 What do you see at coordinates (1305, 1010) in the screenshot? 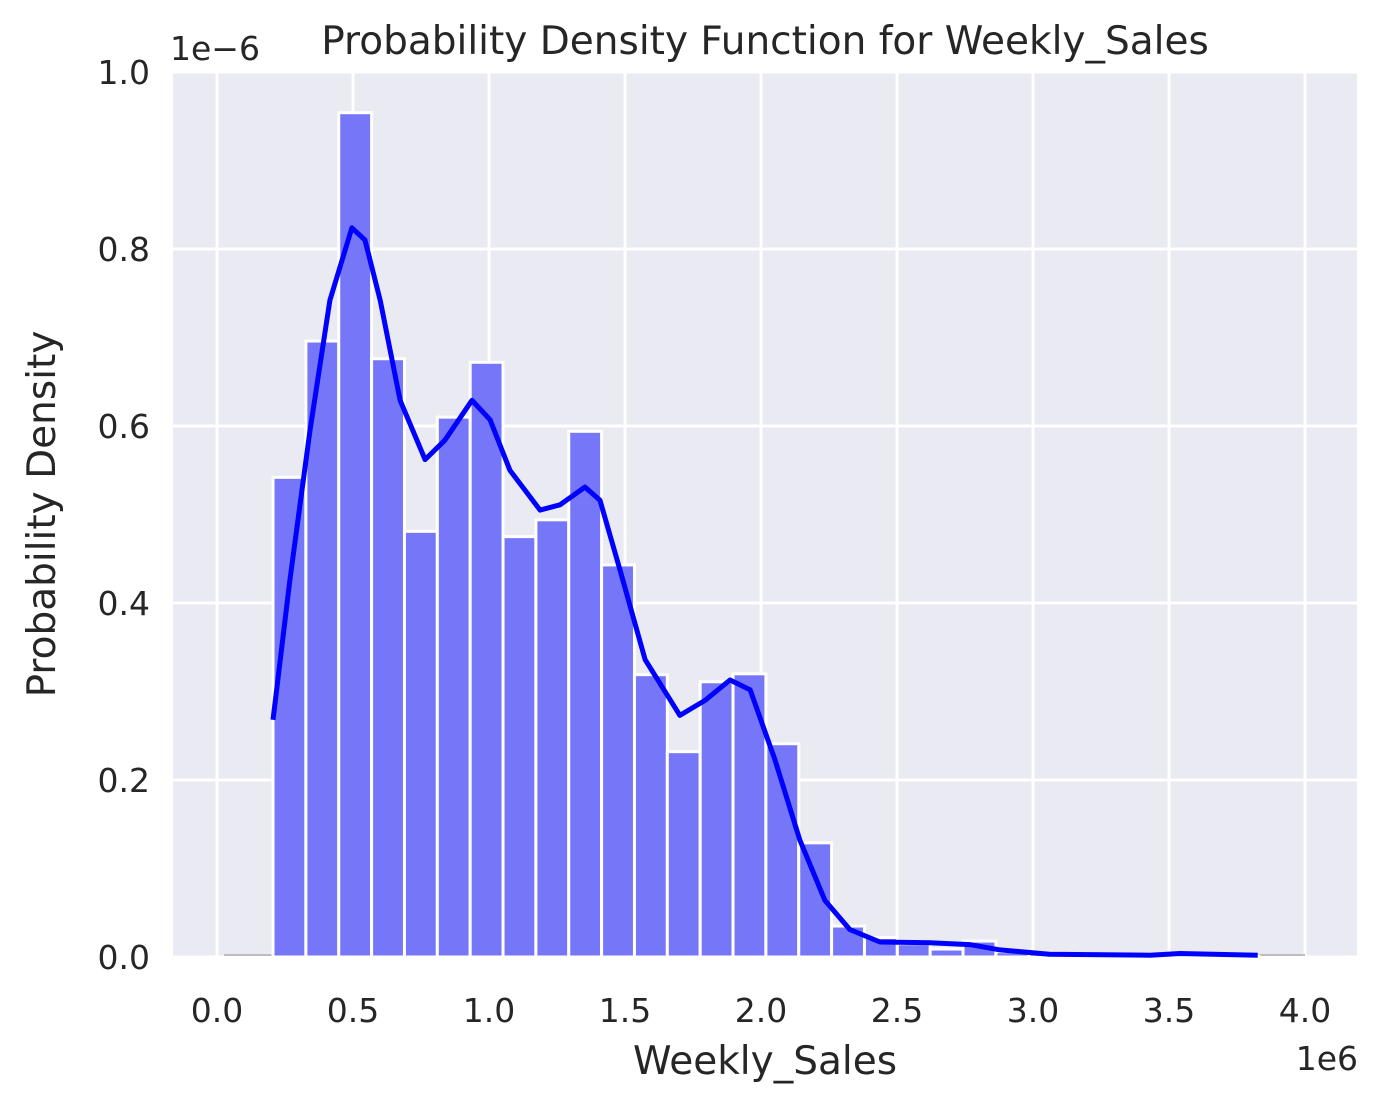
I see `x-tick-label: 4.0` at bounding box center [1305, 1010].